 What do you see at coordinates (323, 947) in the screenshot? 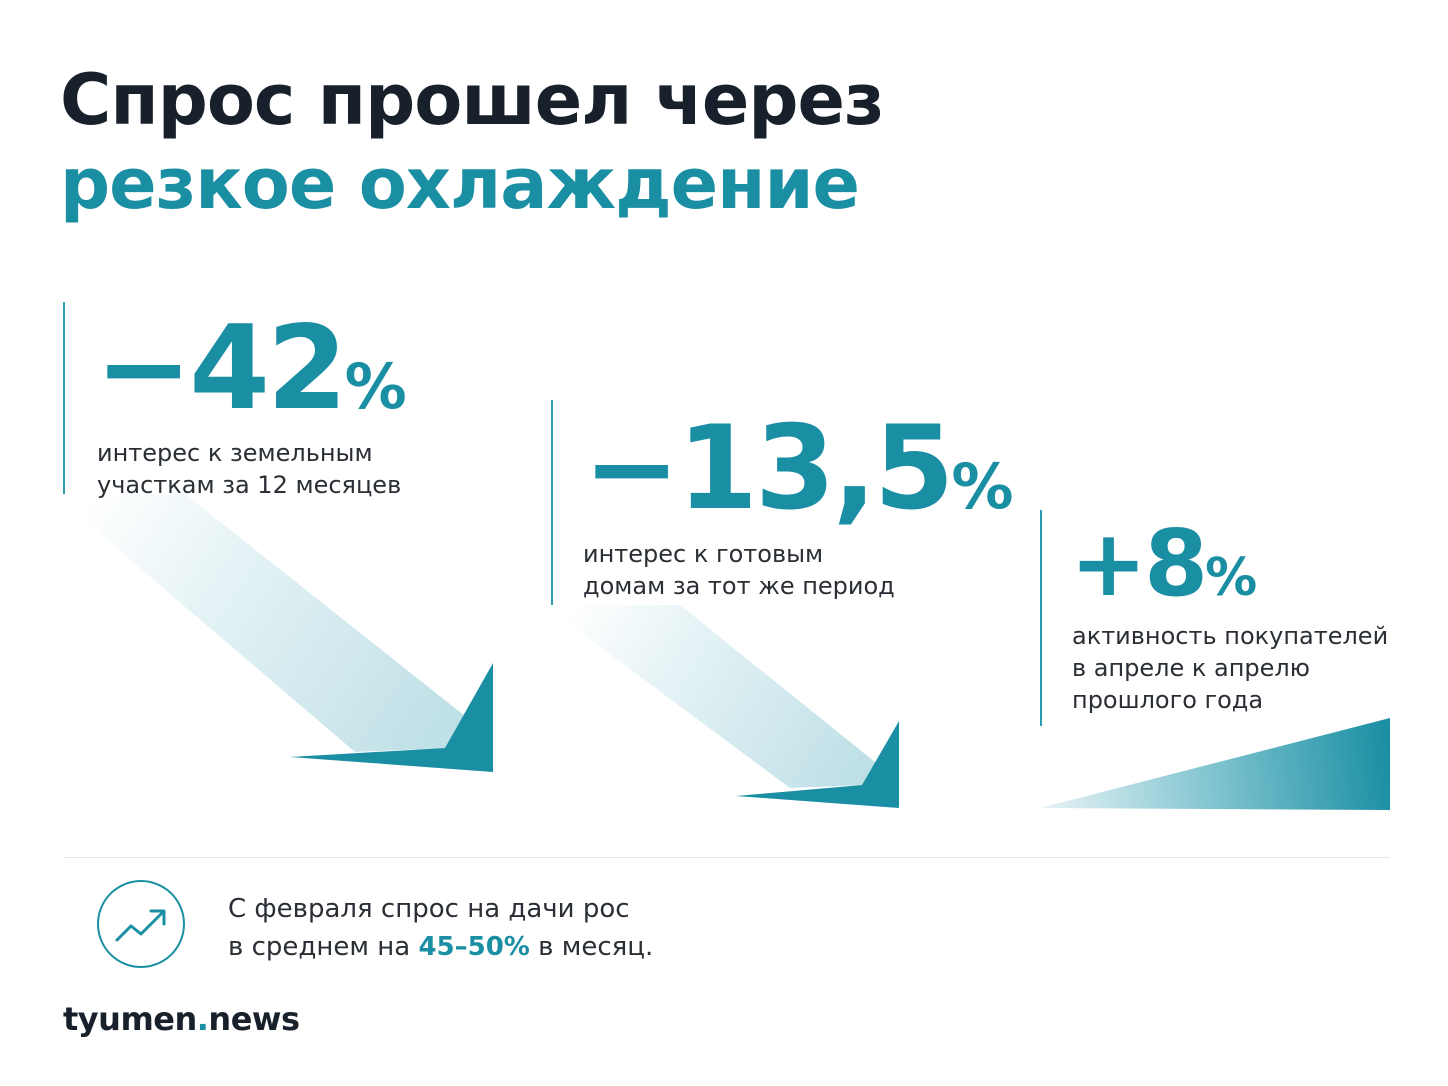
I see `summary-note-prefix: в среднем на` at bounding box center [323, 947].